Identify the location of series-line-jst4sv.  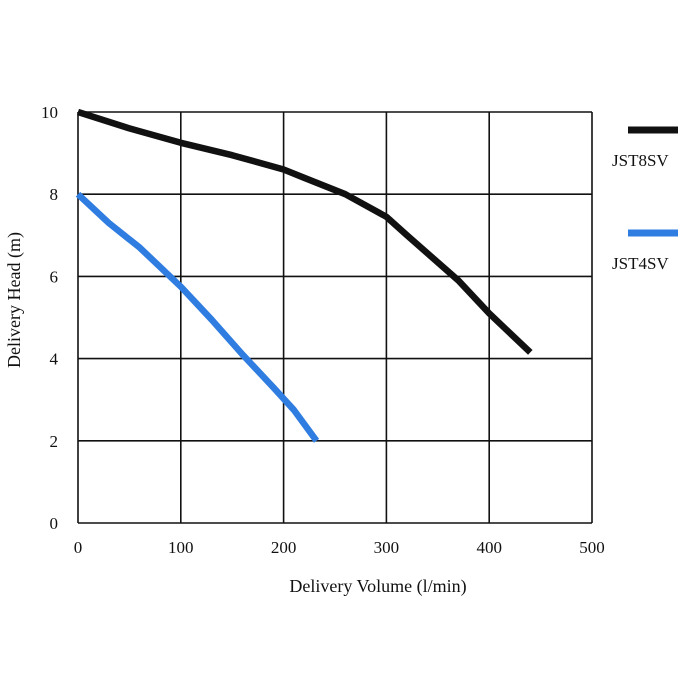
(197, 317).